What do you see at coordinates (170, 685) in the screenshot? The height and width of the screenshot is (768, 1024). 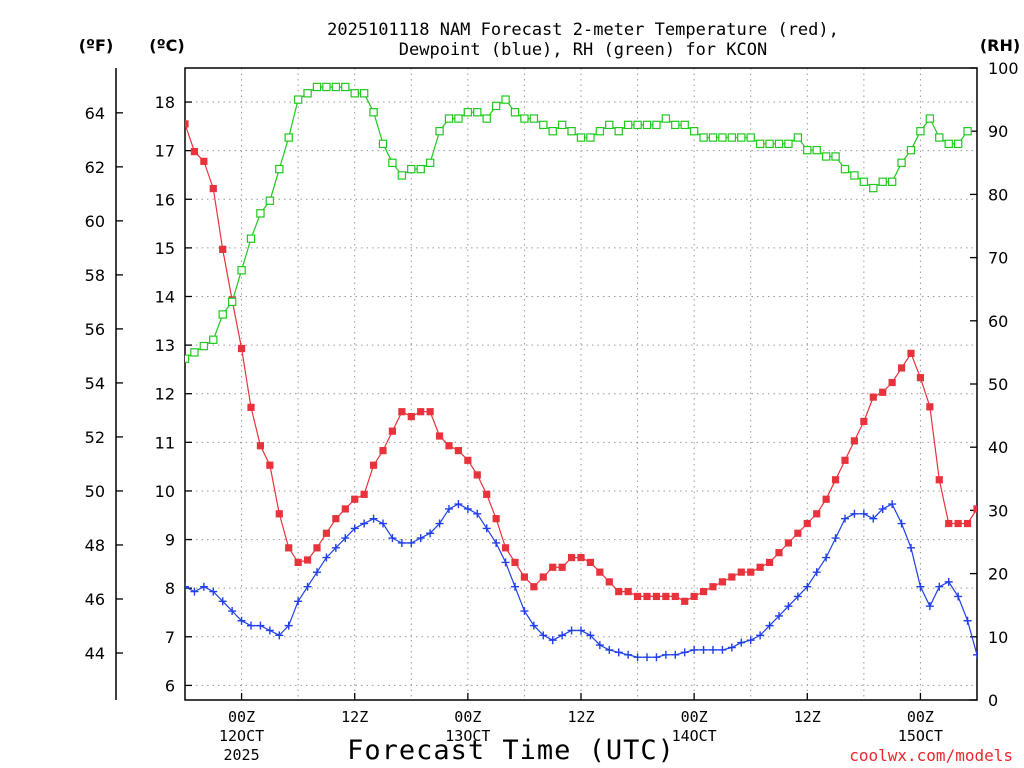 I see `celsius-tick-label: 6` at bounding box center [170, 685].